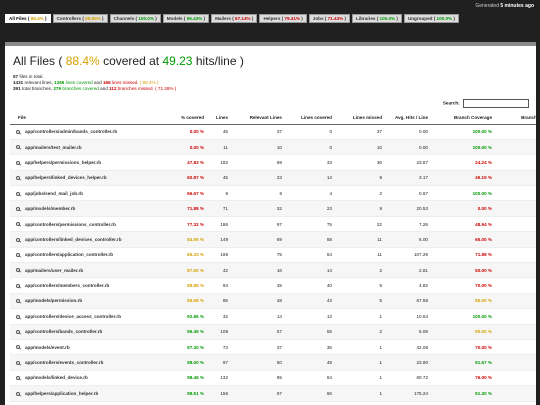  Describe the element at coordinates (464, 118) in the screenshot. I see `column-header-branch-coverage: Branch Coverage` at that location.